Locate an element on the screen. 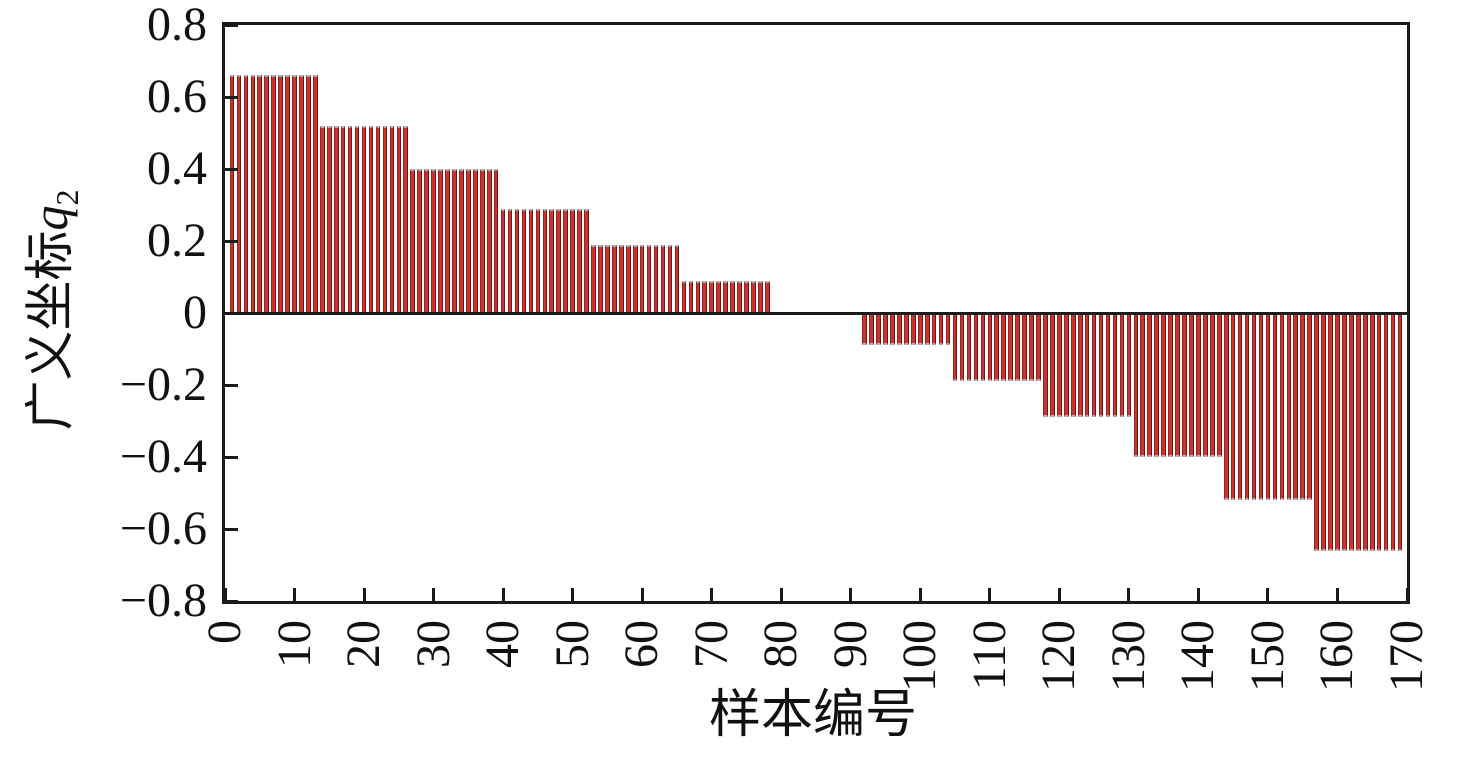 This screenshot has height=763, width=1476. x-tick-label: 40 is located at coordinates (503, 644).